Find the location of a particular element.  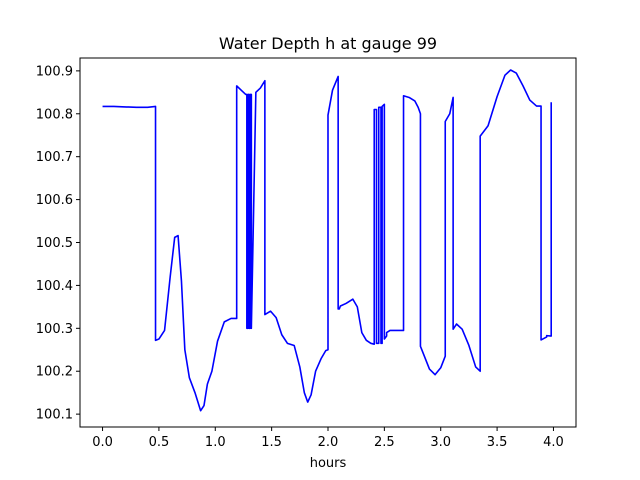

x-axis-label: hours is located at coordinates (328, 463).